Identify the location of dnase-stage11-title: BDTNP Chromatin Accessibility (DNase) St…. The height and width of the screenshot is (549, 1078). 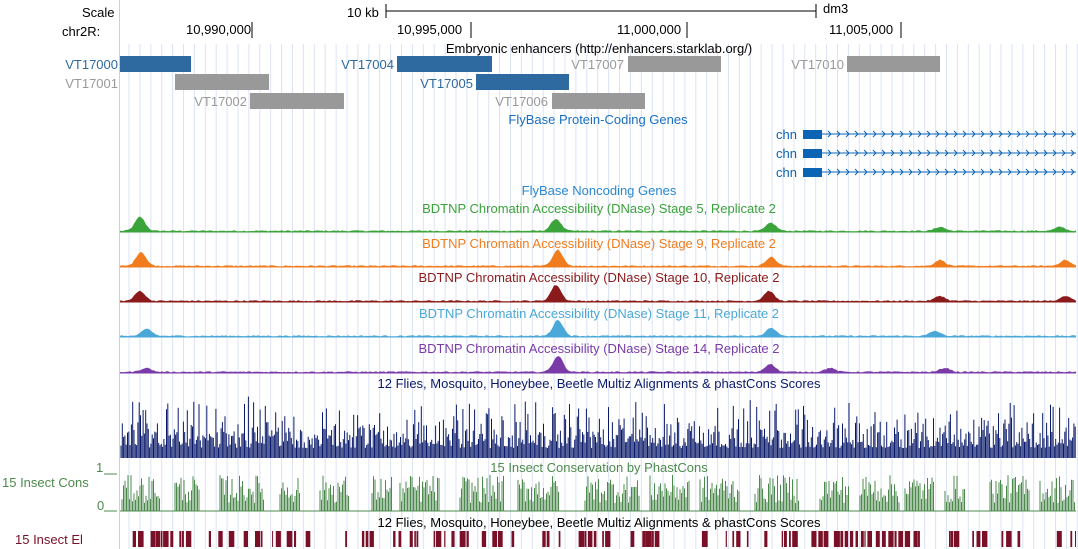
(599, 313).